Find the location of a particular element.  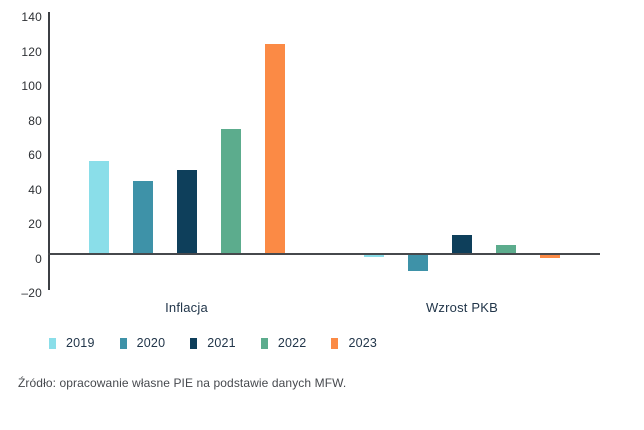

y-tick-label-20: 20 is located at coordinates (35, 224).